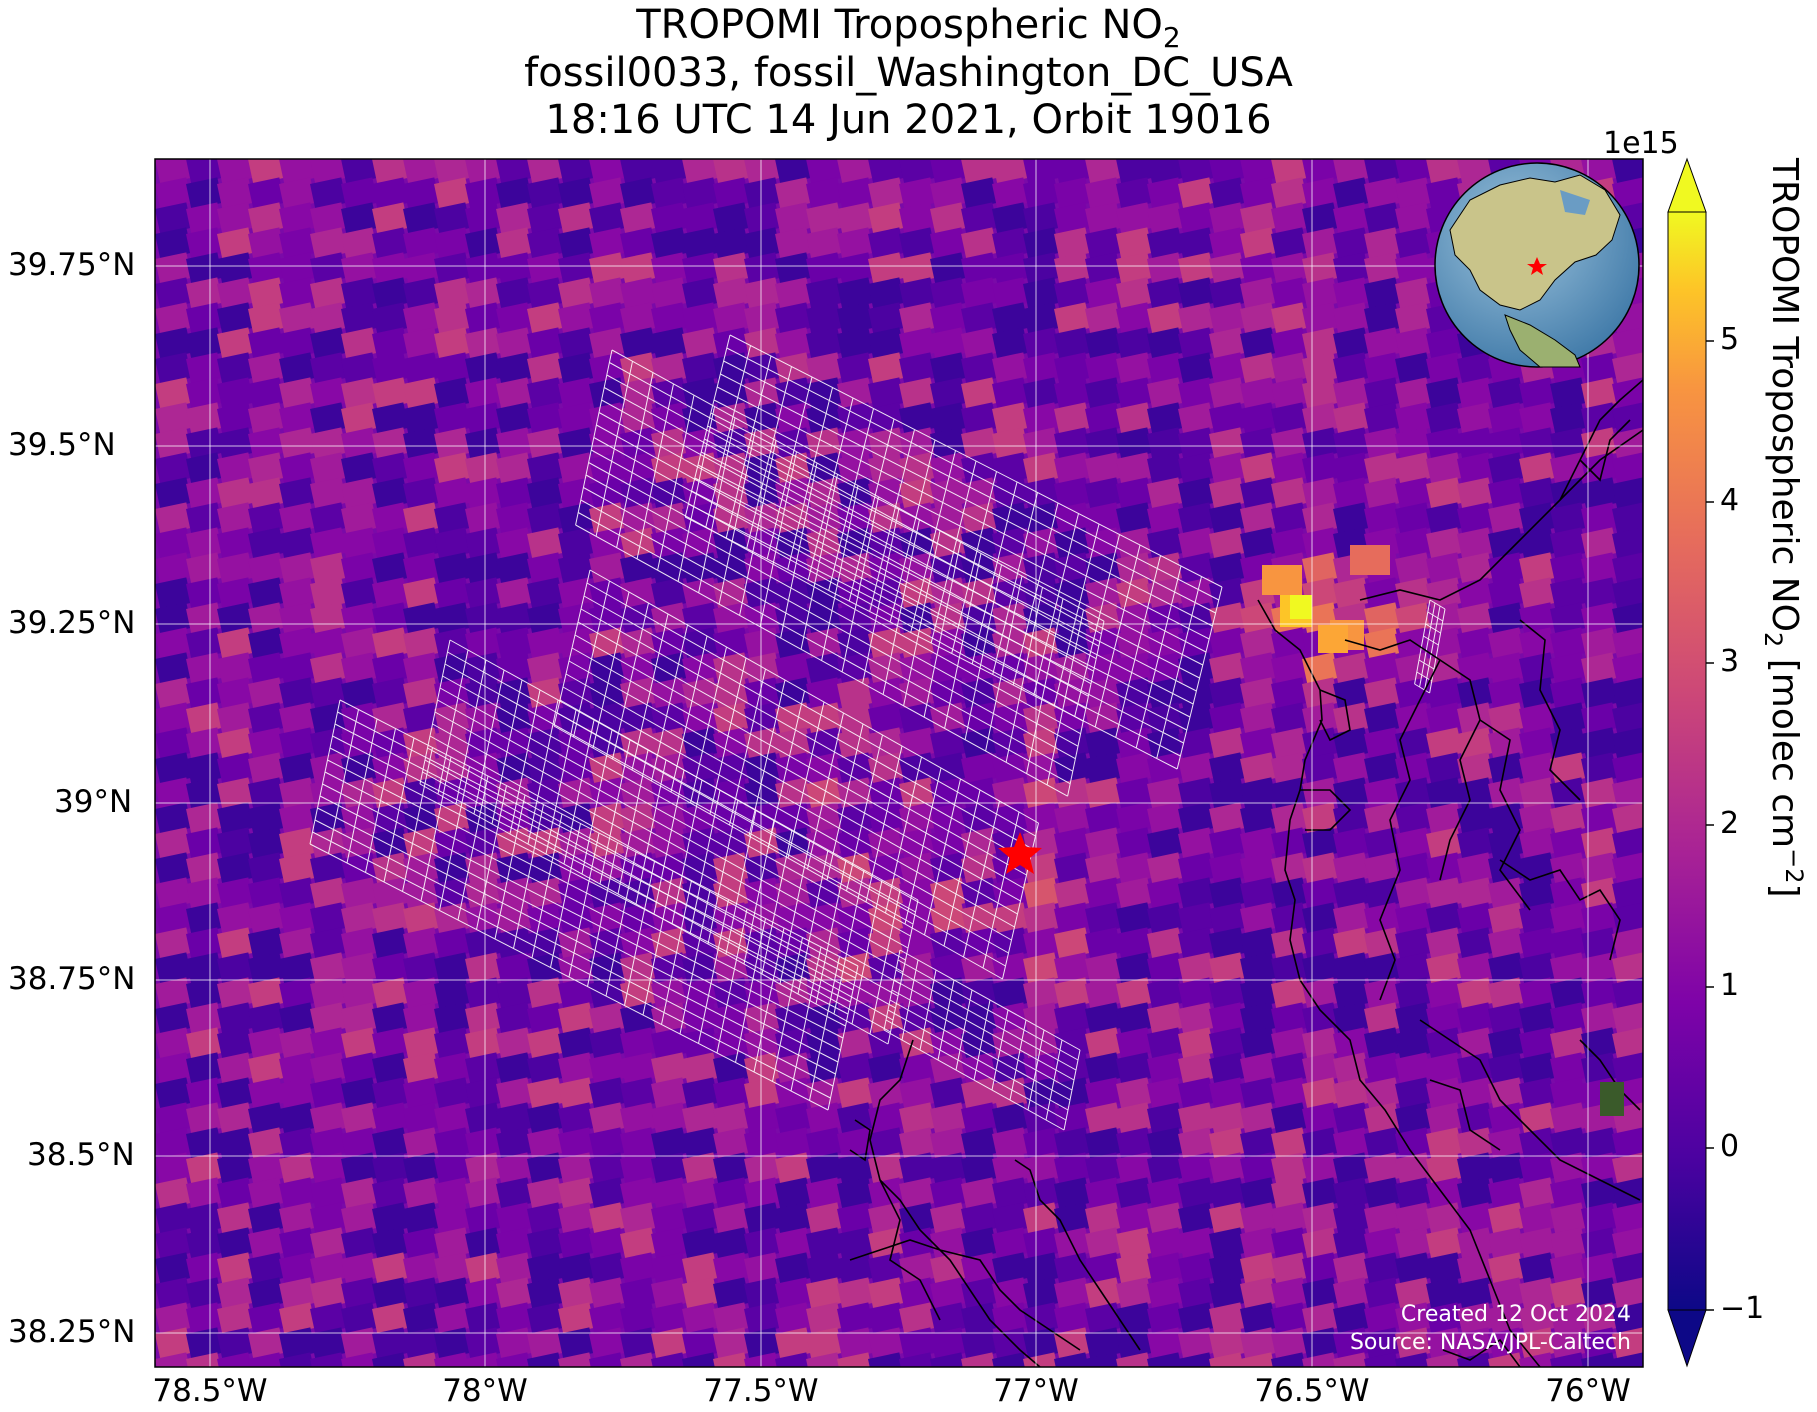  What do you see at coordinates (908, 120) in the screenshot?
I see `title-line-3: 18:16 UTC 14 Jun 2021, Orbit 19016` at bounding box center [908, 120].